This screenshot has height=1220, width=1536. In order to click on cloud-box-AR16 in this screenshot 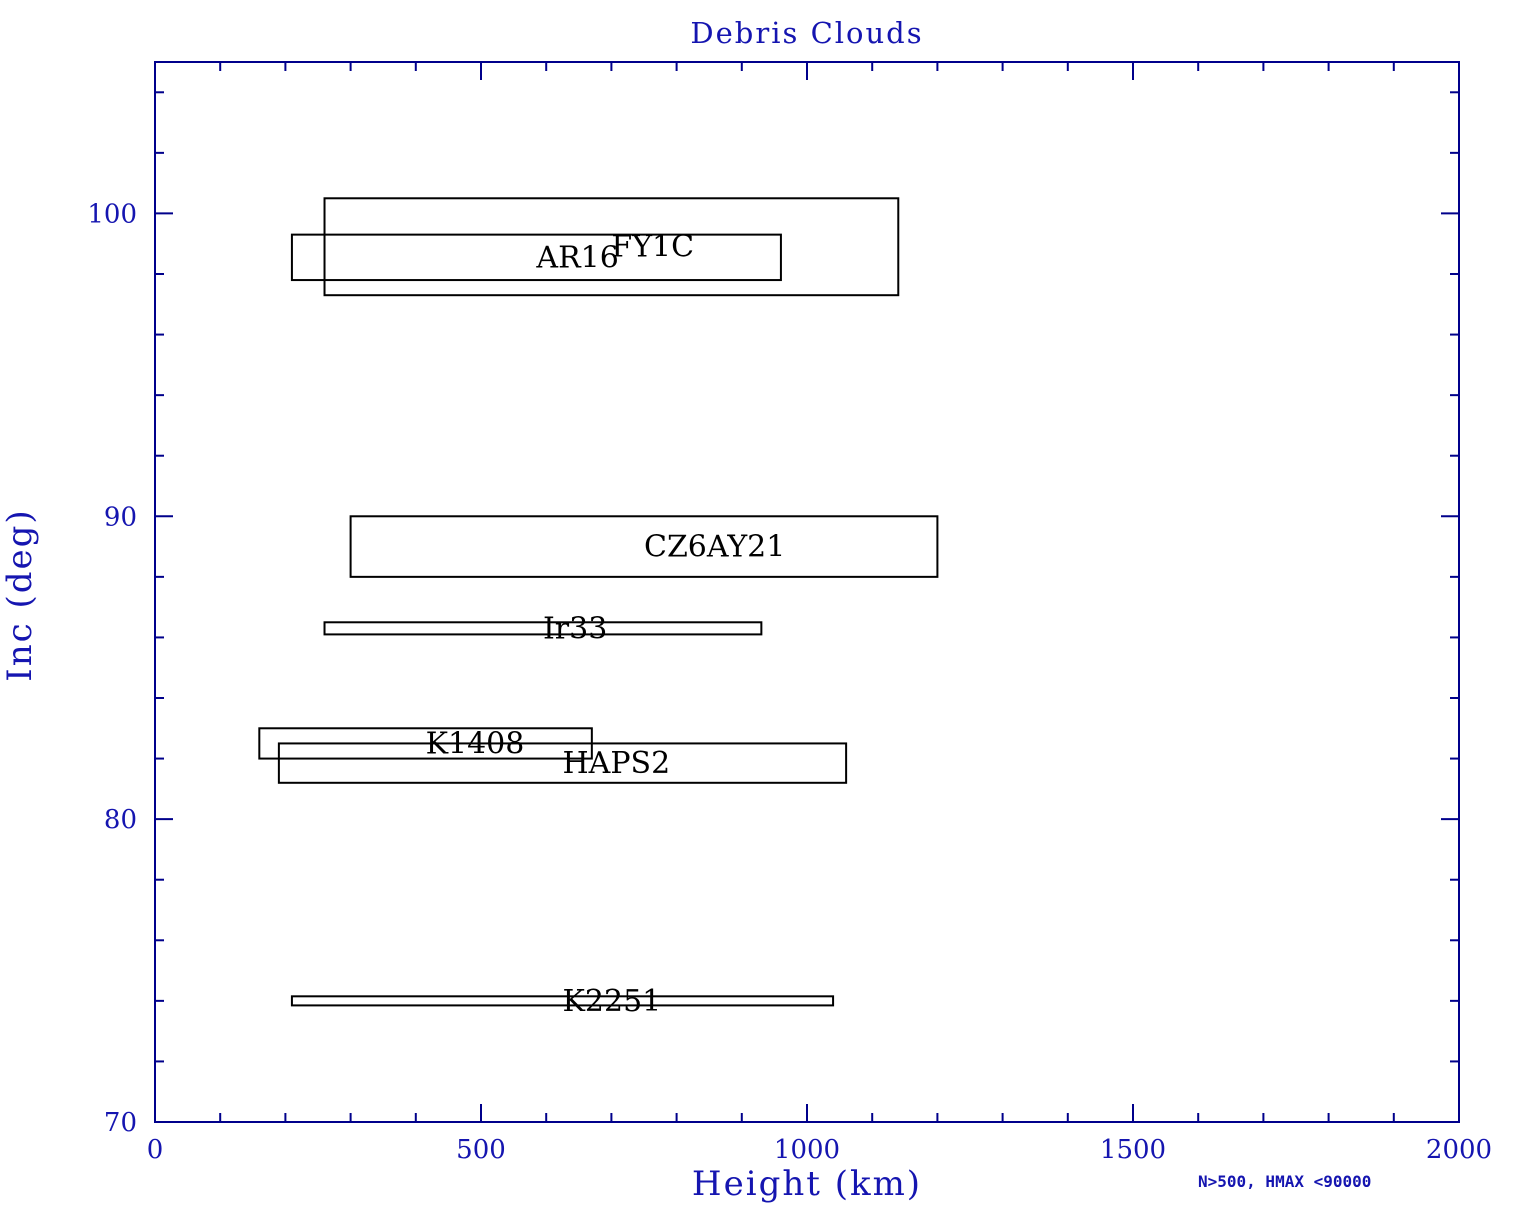, I will do `click(536, 257)`.